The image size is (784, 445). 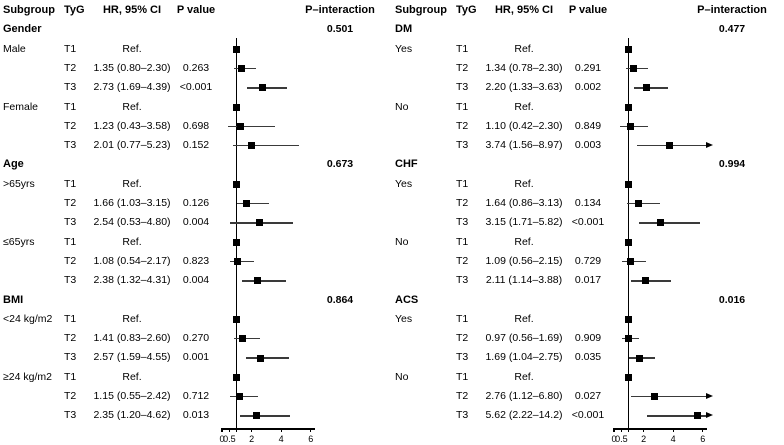 I want to click on axis-tick-label: 0, so click(x=614, y=438).